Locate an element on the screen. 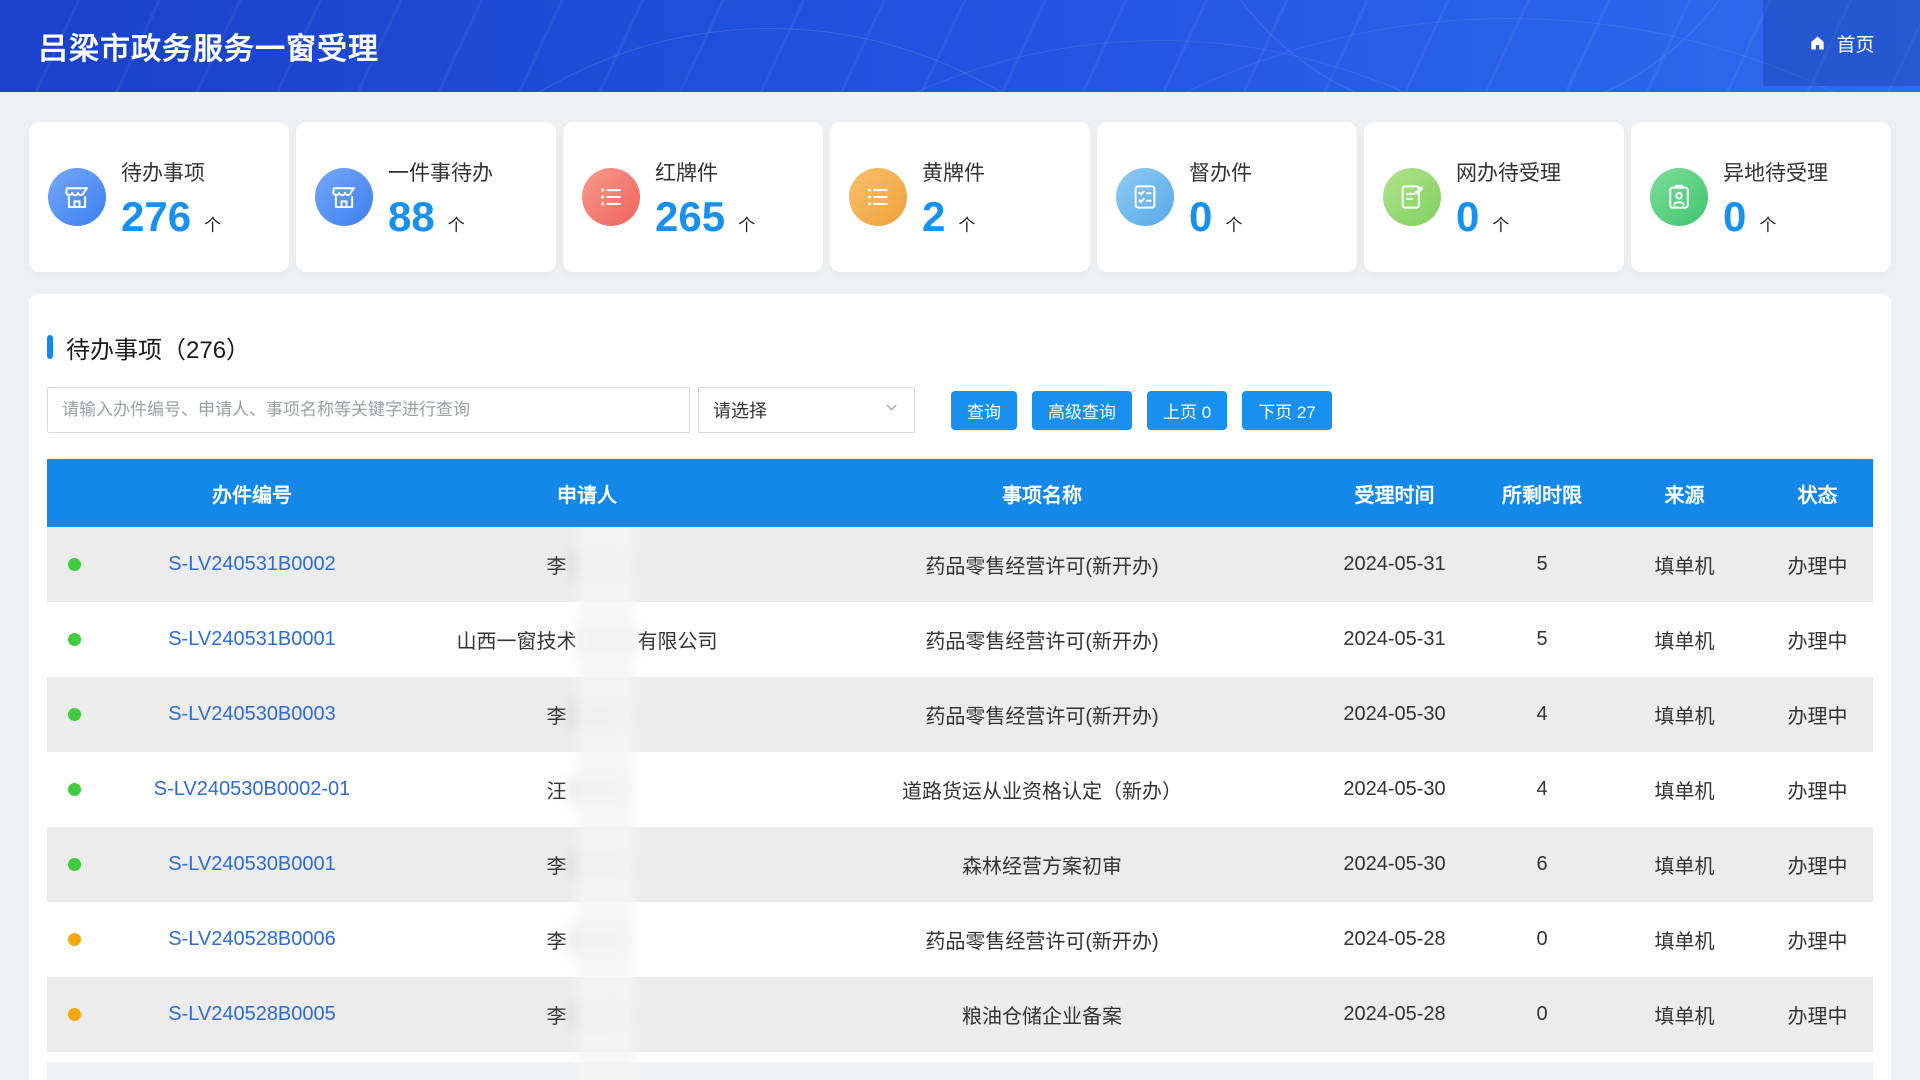 The height and width of the screenshot is (1080, 1920). stat-card: 网办待受理 0 个 is located at coordinates (1494, 197).